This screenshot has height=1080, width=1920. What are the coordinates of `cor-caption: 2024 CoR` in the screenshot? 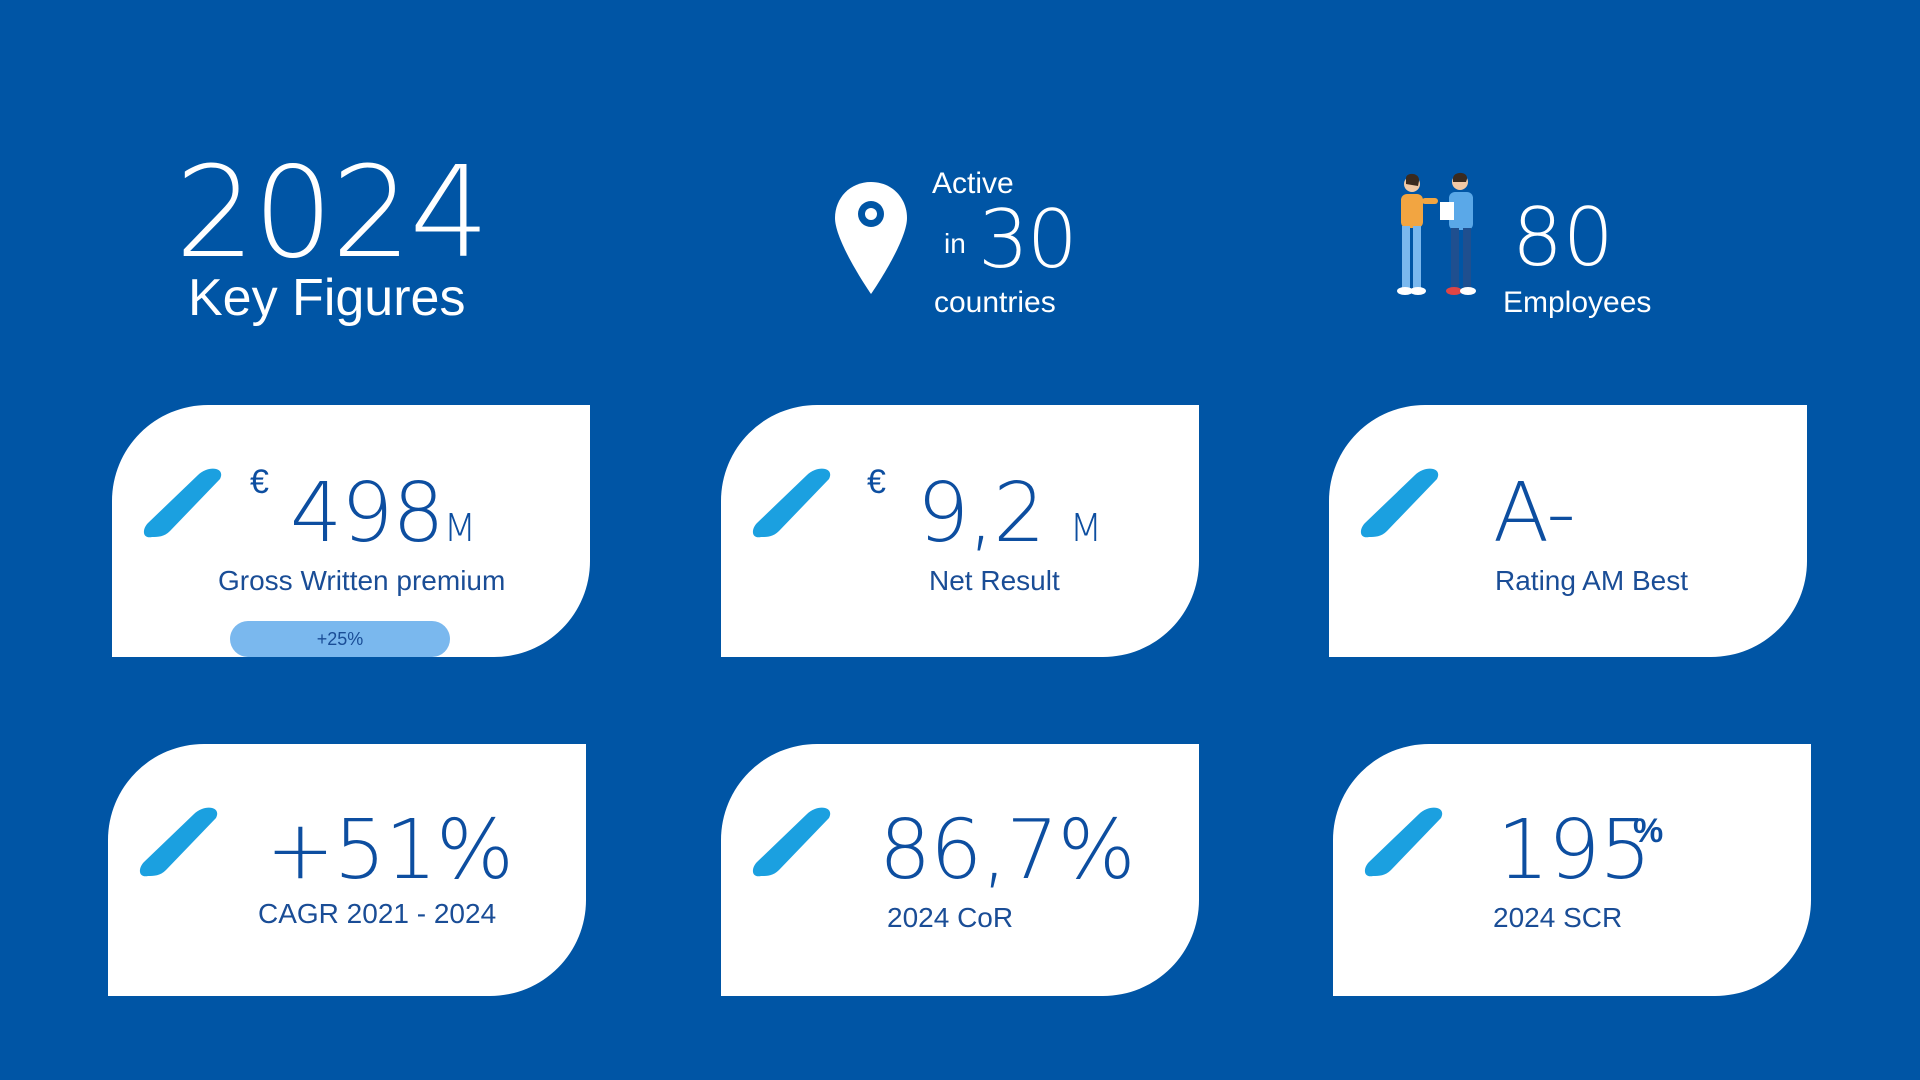 It's located at (950, 917).